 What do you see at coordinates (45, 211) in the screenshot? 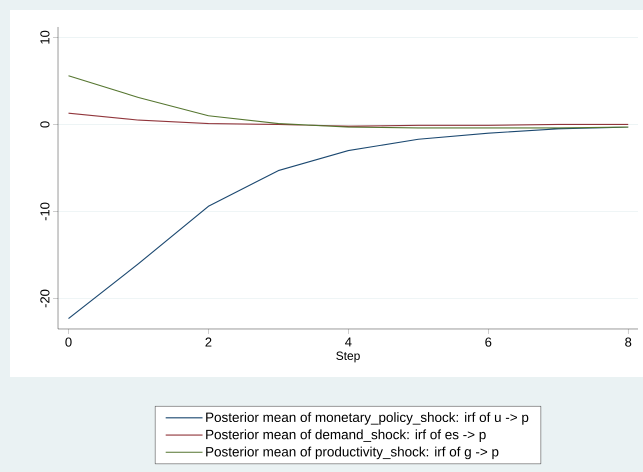
I see `y-tick-label: -10` at bounding box center [45, 211].